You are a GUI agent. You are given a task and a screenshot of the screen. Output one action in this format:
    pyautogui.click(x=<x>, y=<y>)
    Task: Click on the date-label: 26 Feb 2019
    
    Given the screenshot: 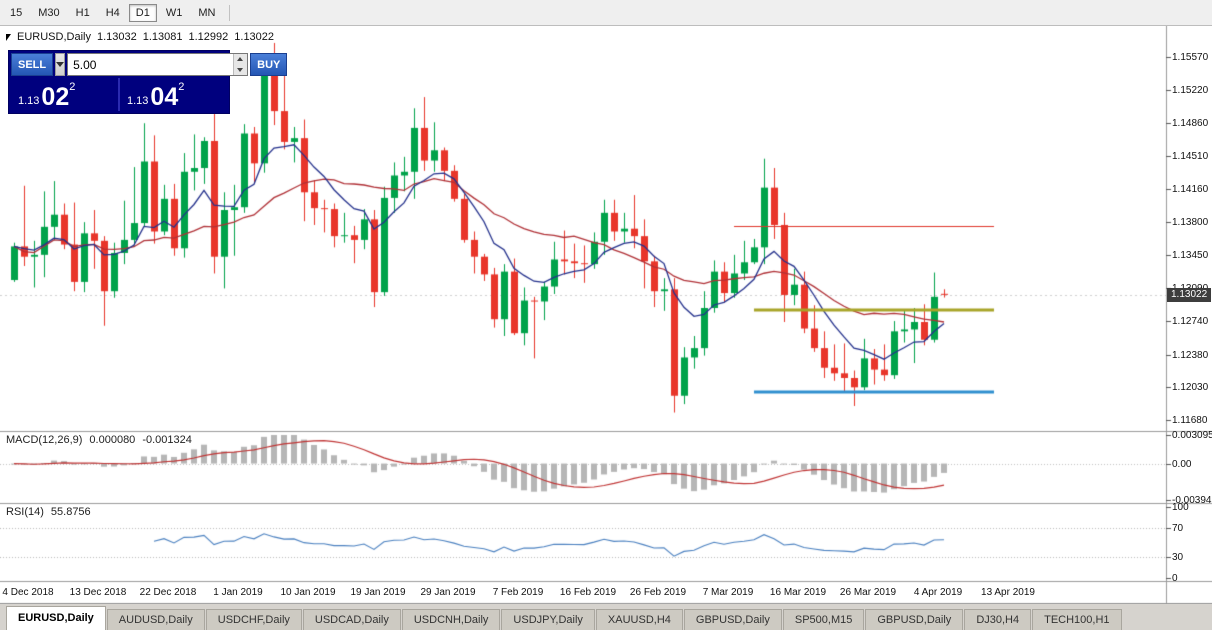 What is the action you would take?
    pyautogui.click(x=658, y=592)
    